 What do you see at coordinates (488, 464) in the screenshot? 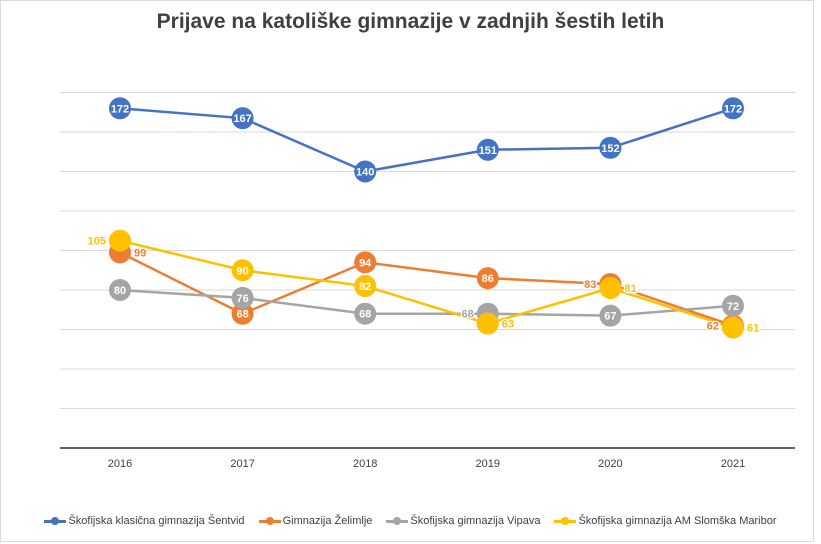
I see `x-tick-label: 2019` at bounding box center [488, 464].